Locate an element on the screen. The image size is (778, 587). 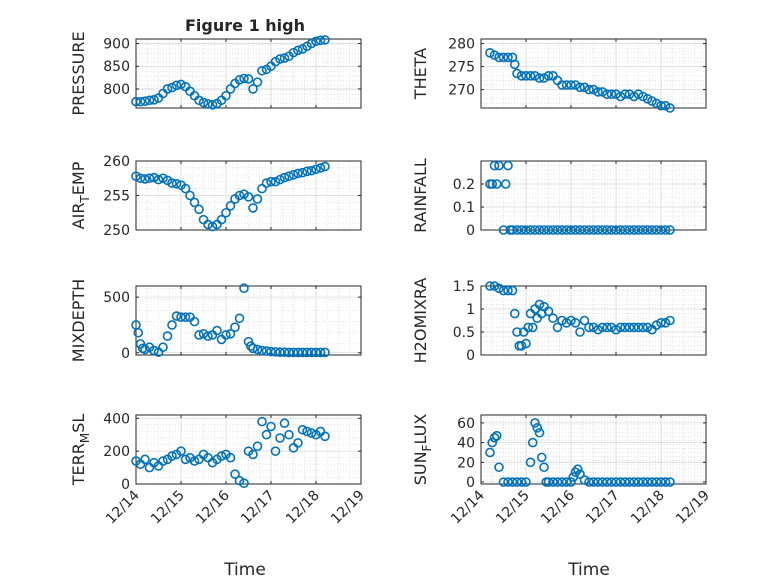
y-axis-label: PRESSURE is located at coordinates (78, 73).